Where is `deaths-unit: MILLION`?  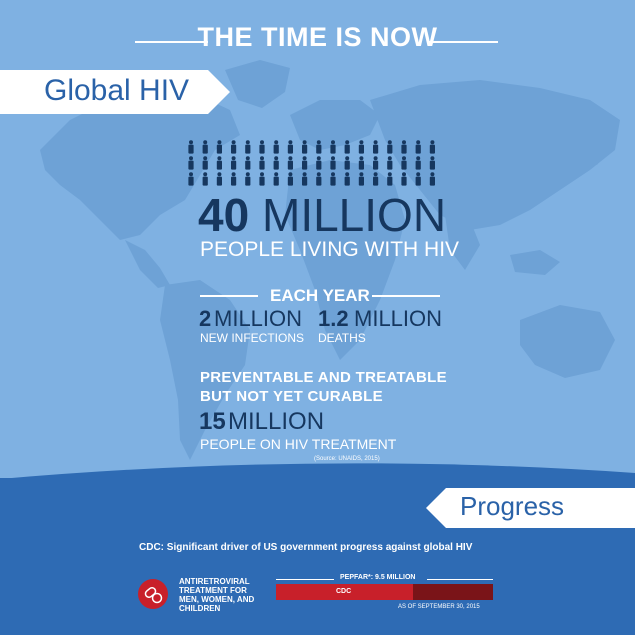 deaths-unit: MILLION is located at coordinates (398, 318).